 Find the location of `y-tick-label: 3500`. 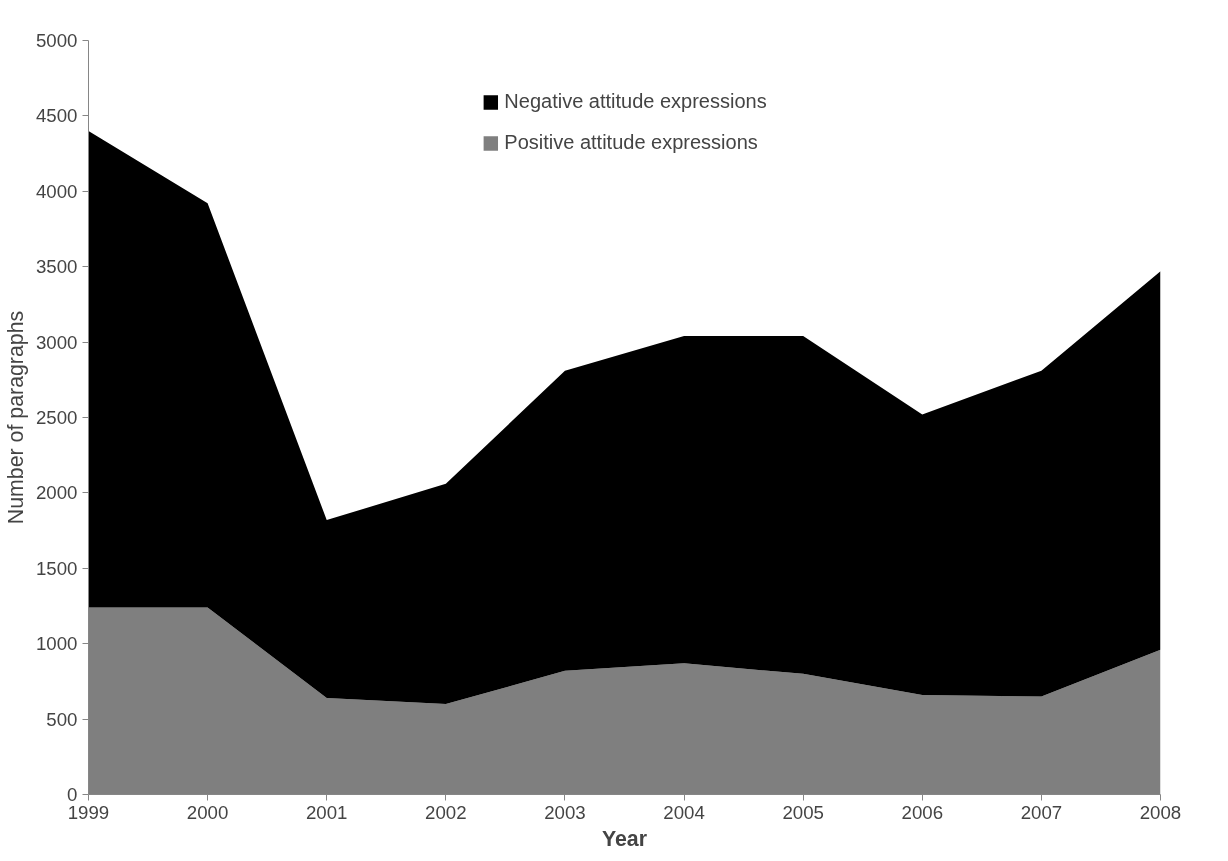

y-tick-label: 3500 is located at coordinates (57, 267).